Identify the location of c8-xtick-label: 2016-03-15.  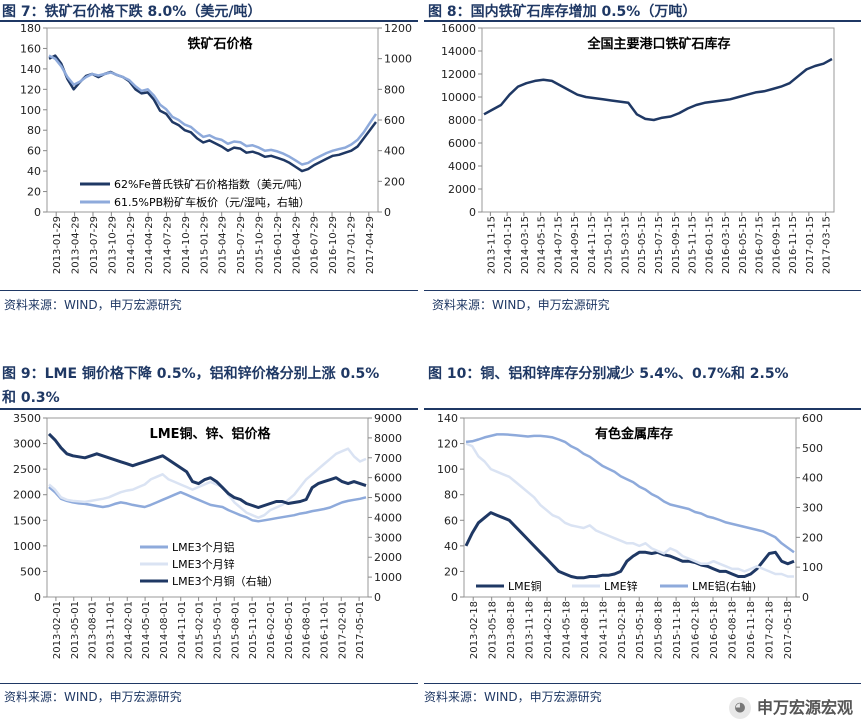
(726, 245).